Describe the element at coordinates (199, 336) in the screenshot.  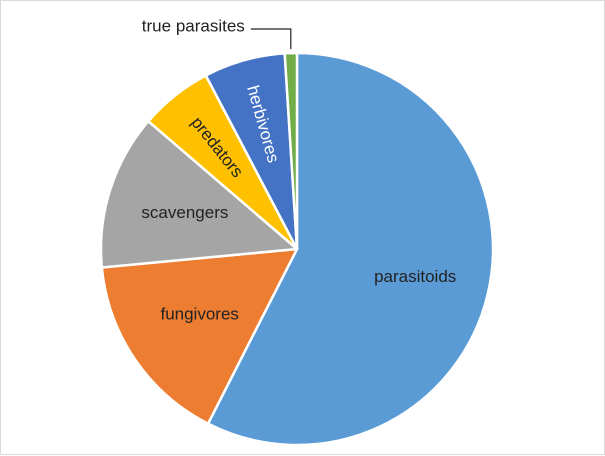
I see `pie-slice-fungivores` at that location.